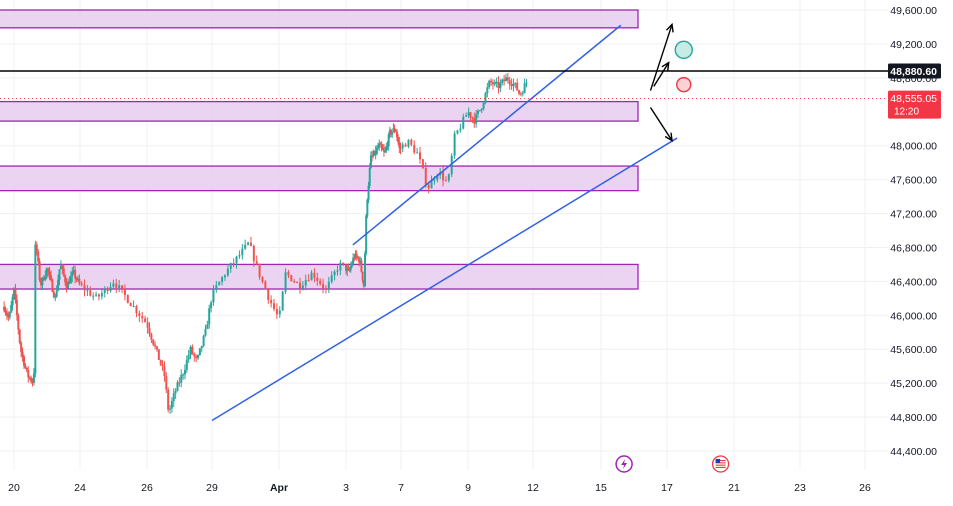 Image resolution: width=953 pixels, height=506 pixels. Describe the element at coordinates (913, 99) in the screenshot. I see `last-price-label: 48,555.05` at that location.